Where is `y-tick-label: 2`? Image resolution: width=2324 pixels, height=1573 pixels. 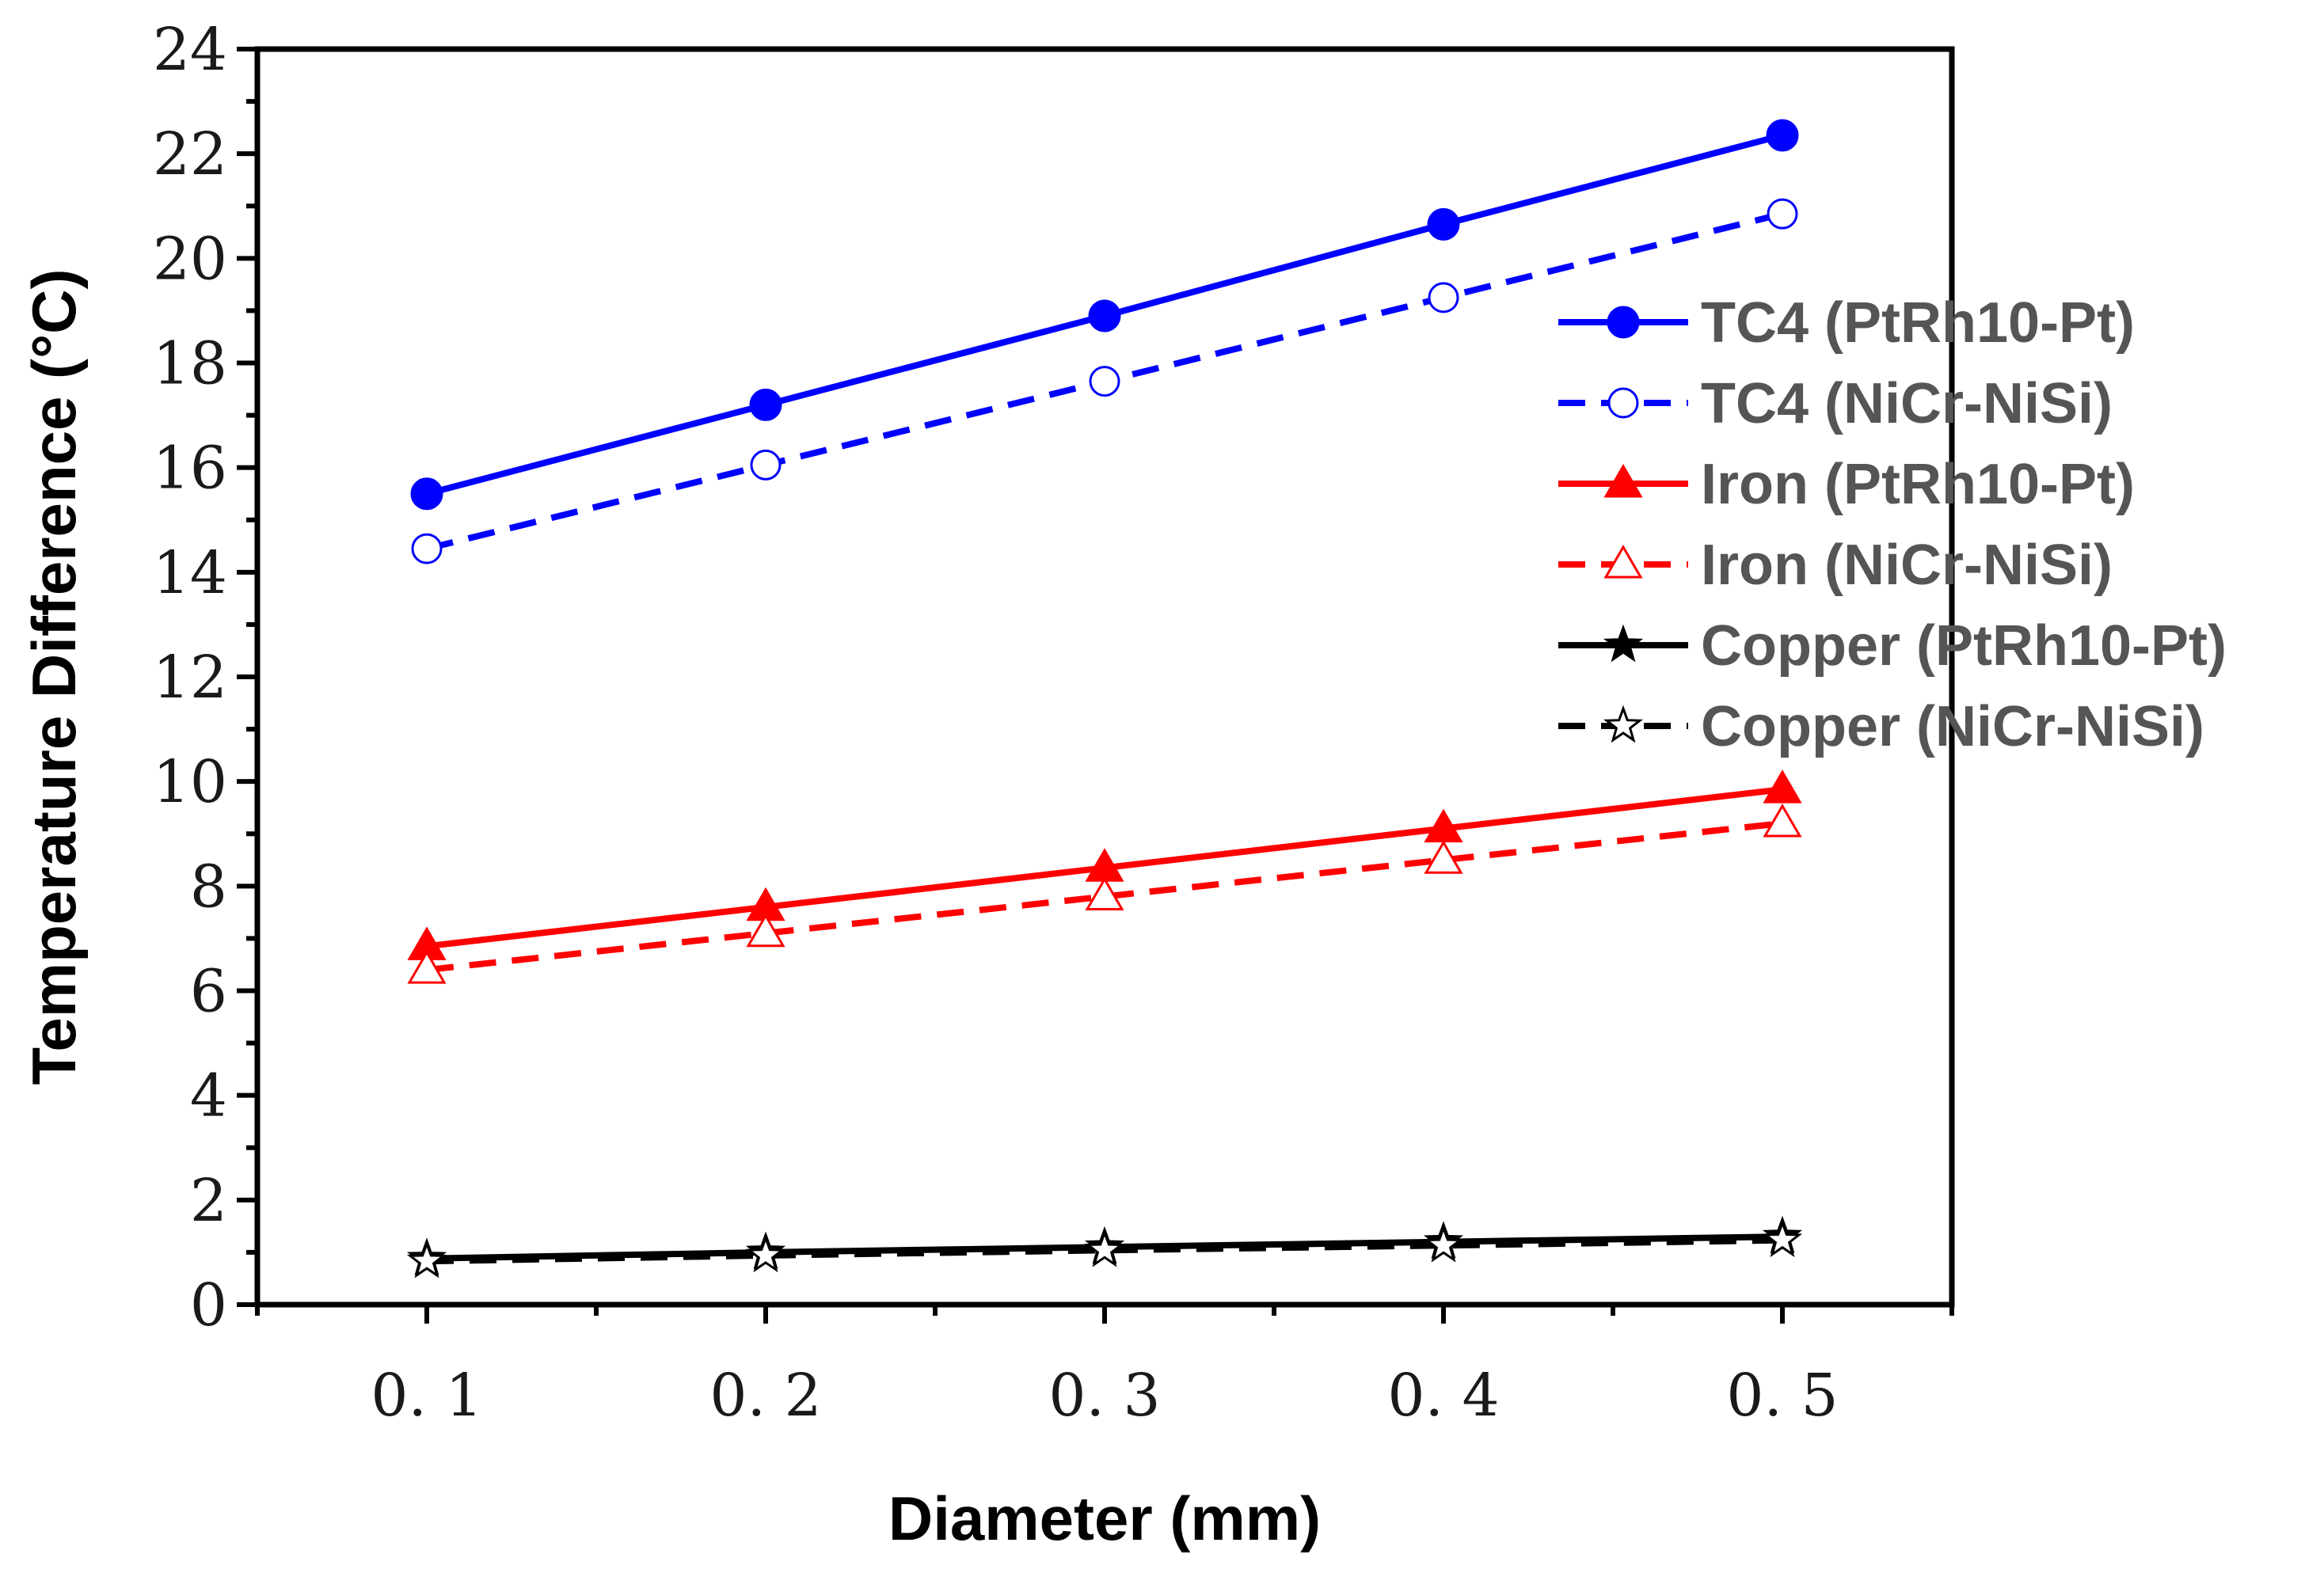 y-tick-label: 2 is located at coordinates (208, 1201).